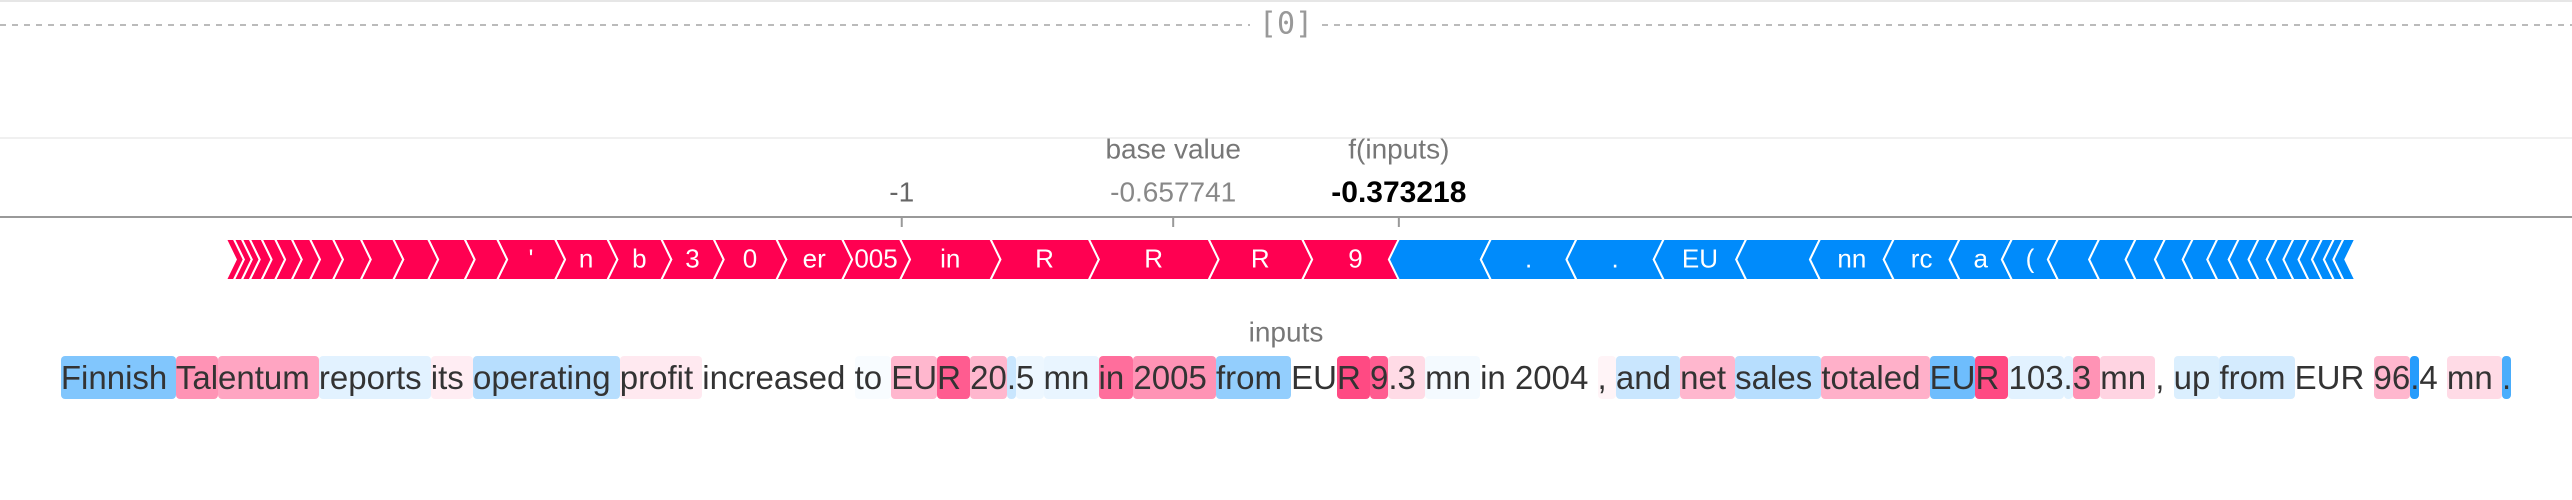 This screenshot has height=500, width=2572. What do you see at coordinates (268, 377) in the screenshot?
I see `token: entum` at bounding box center [268, 377].